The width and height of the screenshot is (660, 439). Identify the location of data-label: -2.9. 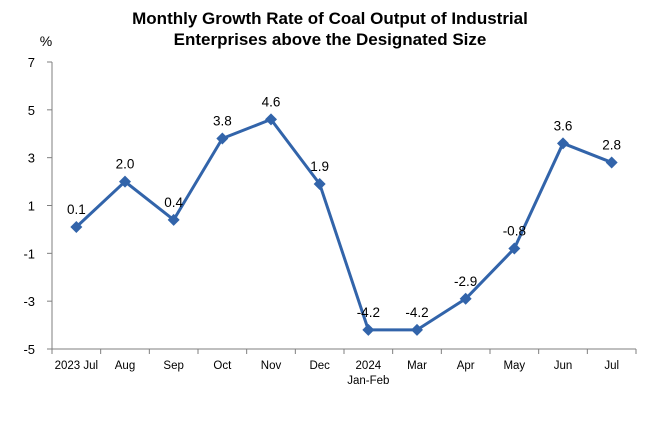
(465, 281).